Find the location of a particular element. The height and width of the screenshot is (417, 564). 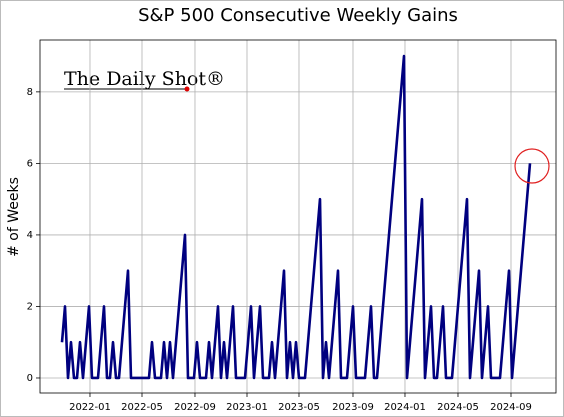

y-tick-label: 0 is located at coordinates (30, 378).